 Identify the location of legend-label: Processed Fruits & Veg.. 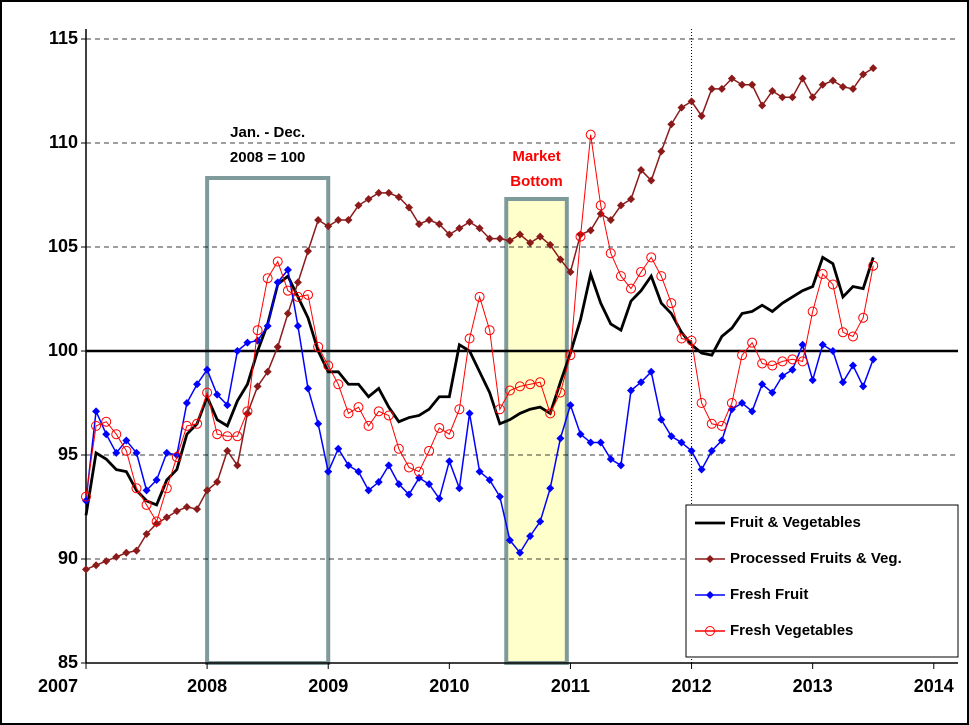
(816, 558).